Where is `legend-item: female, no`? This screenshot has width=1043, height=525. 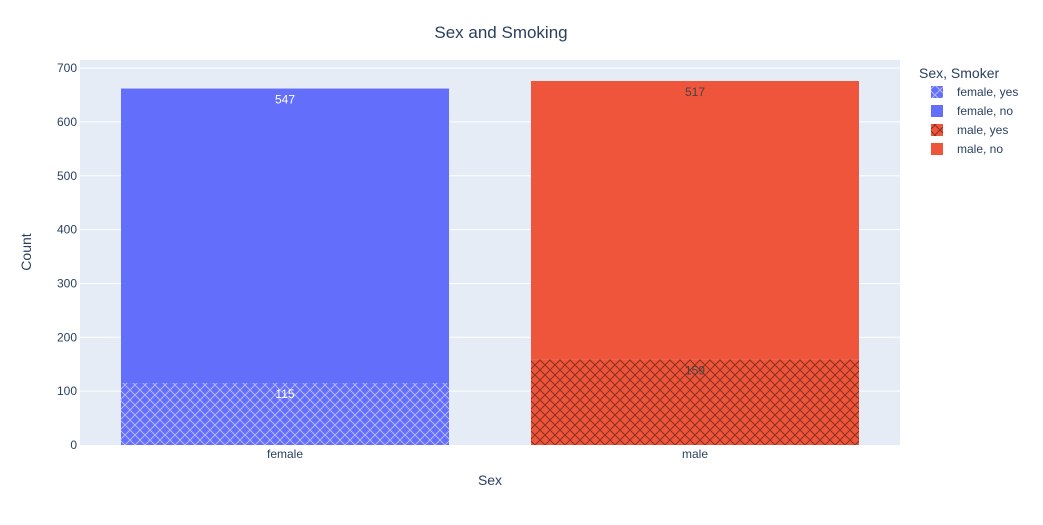 legend-item: female, no is located at coordinates (972, 111).